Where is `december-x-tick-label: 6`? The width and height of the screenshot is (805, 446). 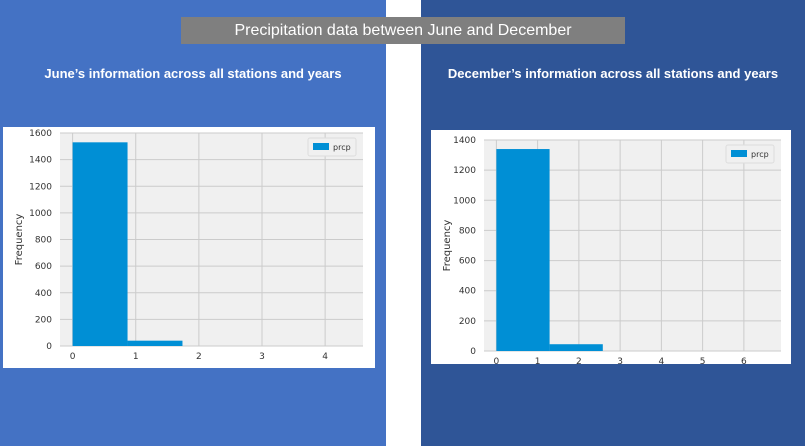
december-x-tick-label: 6 is located at coordinates (744, 360).